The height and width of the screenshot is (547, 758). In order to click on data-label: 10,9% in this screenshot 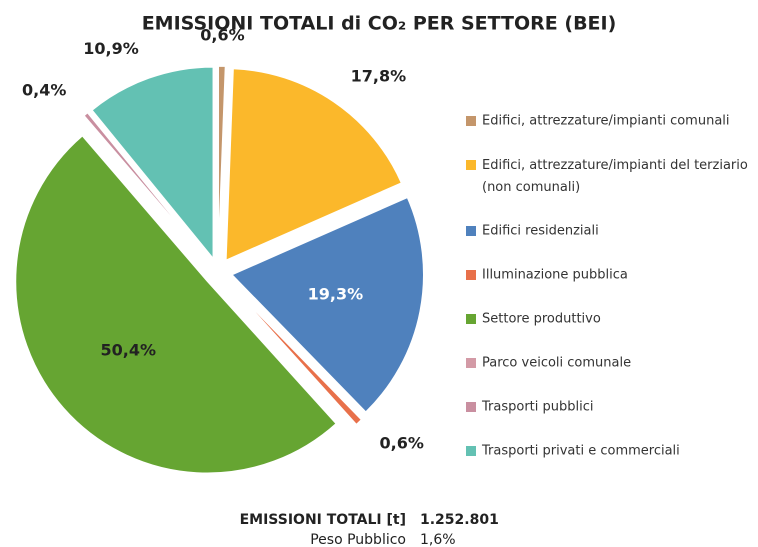, I will do `click(111, 48)`.